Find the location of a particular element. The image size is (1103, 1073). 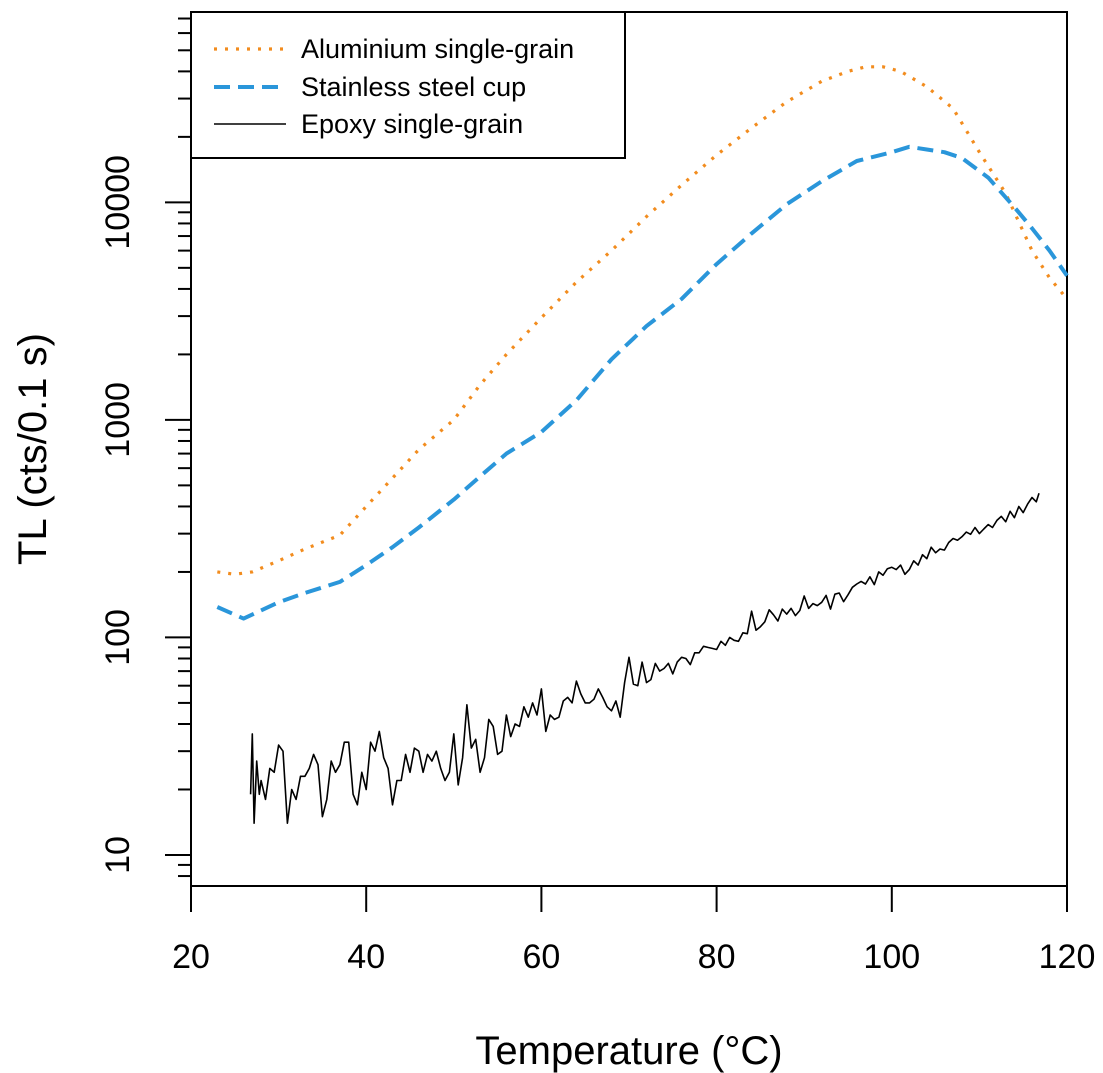

y-tick-label: 10000 is located at coordinates (118, 202).